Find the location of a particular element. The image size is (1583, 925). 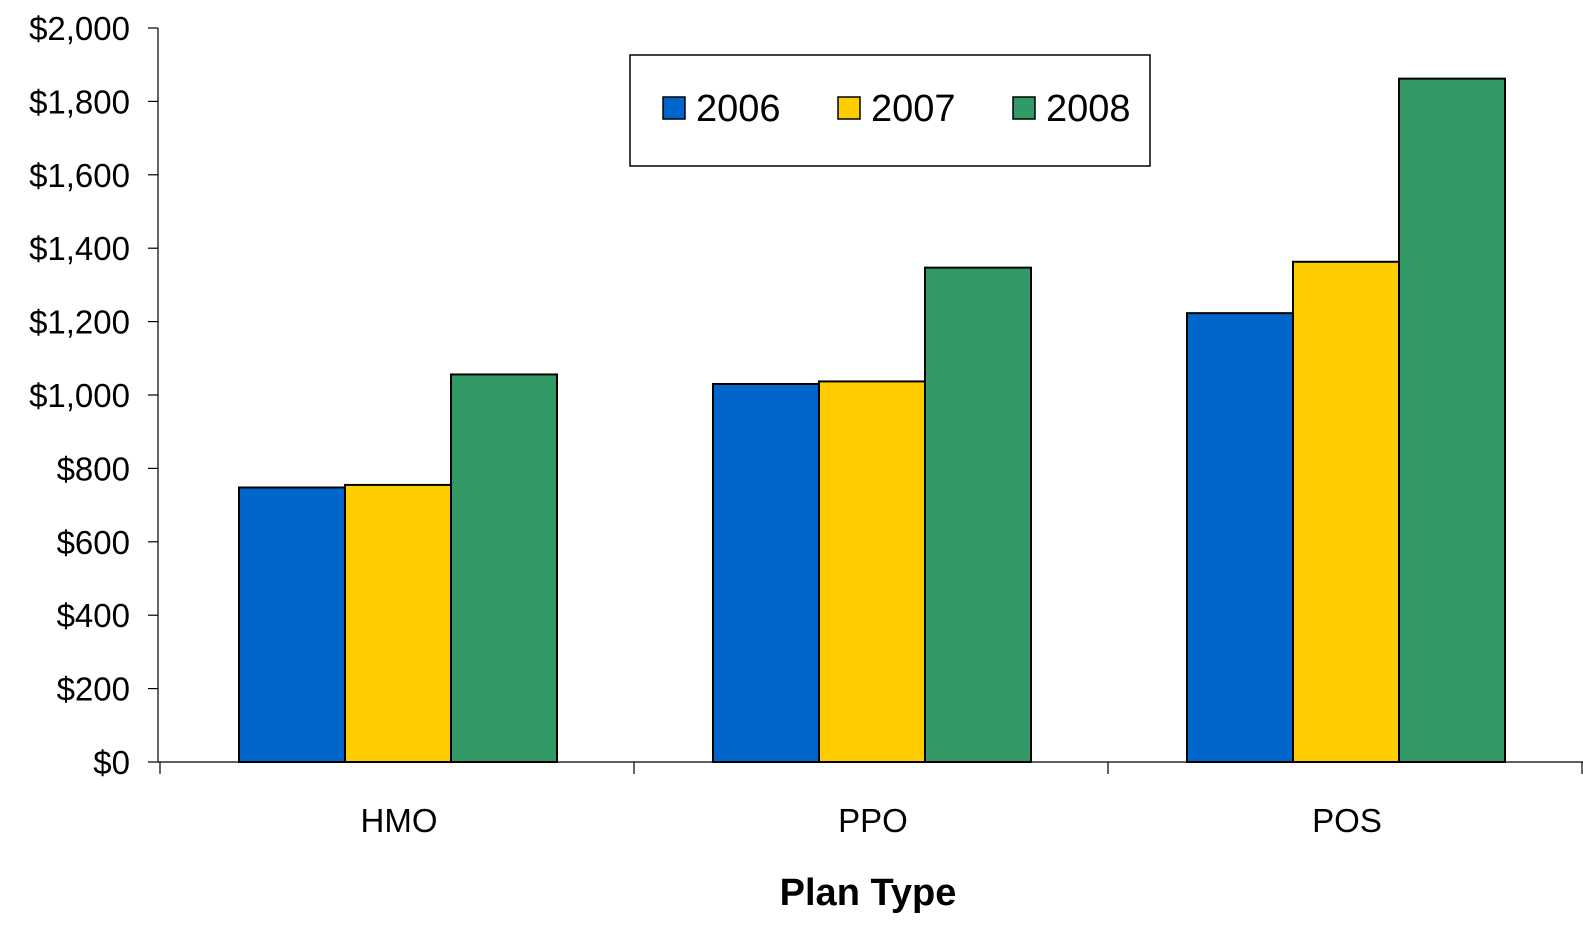

x-tick-label: POS is located at coordinates (1347, 820).